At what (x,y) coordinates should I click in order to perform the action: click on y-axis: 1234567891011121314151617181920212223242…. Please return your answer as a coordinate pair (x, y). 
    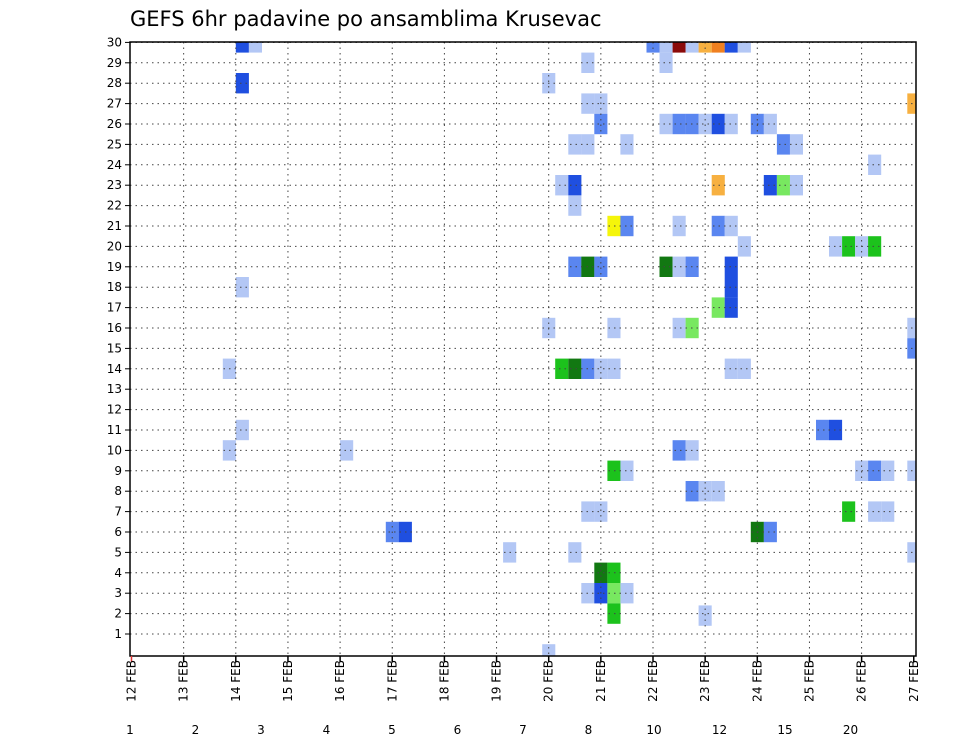
    Looking at the image, I should click on (118, 338).